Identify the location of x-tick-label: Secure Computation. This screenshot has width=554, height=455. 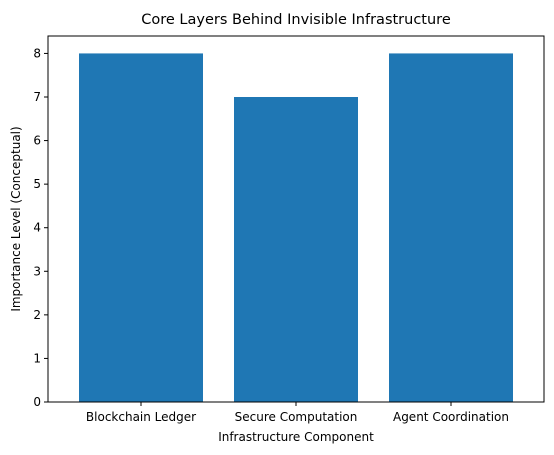
(296, 417).